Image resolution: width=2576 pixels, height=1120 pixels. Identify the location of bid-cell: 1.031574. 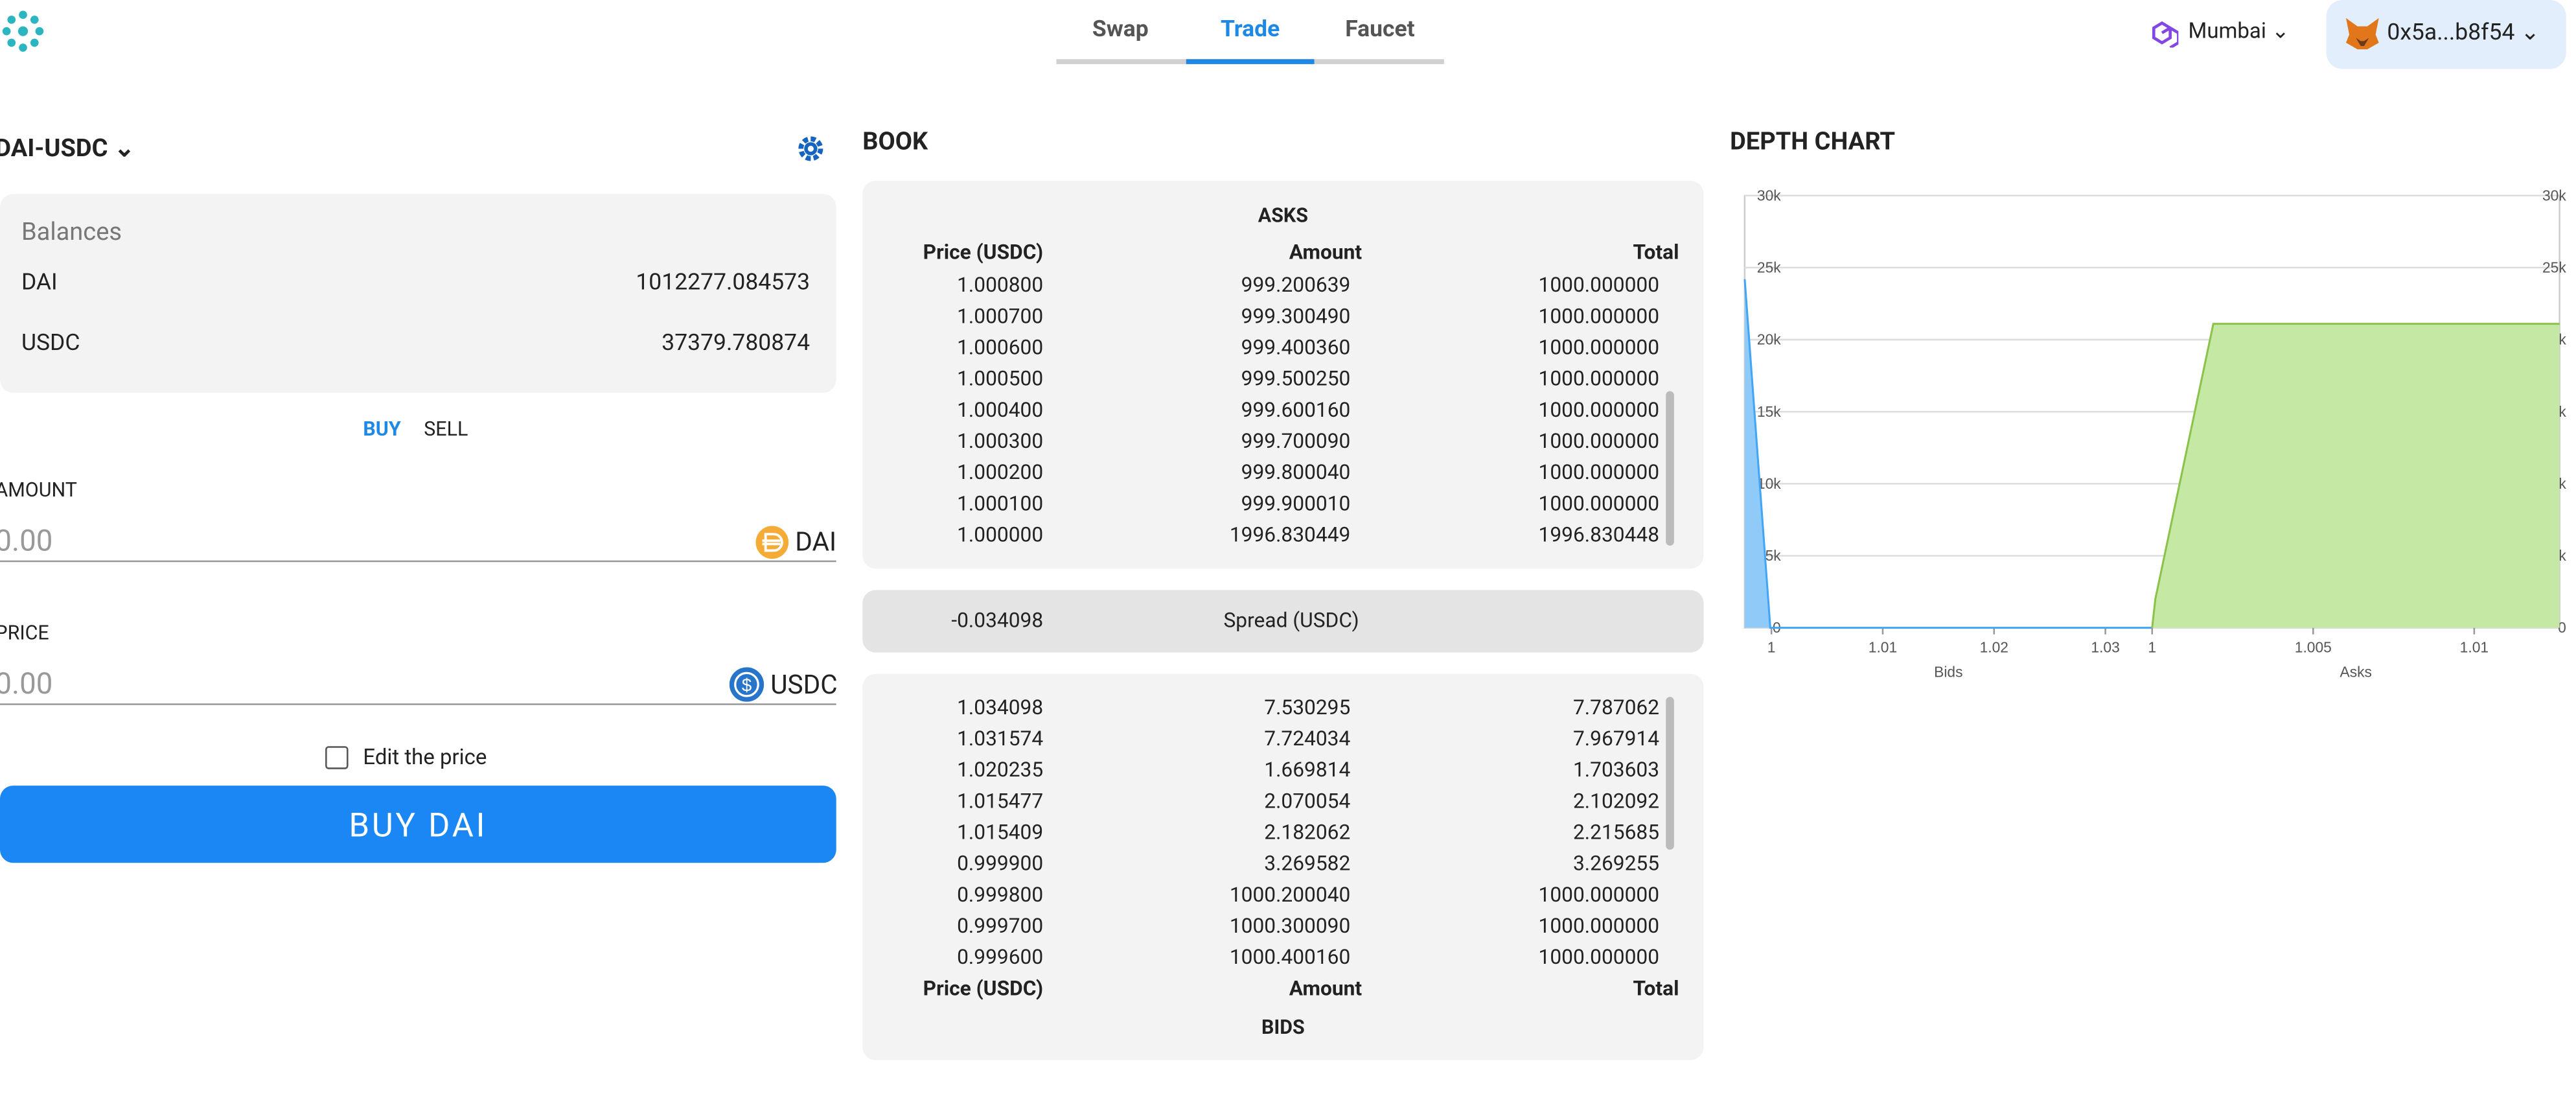
(1000, 740).